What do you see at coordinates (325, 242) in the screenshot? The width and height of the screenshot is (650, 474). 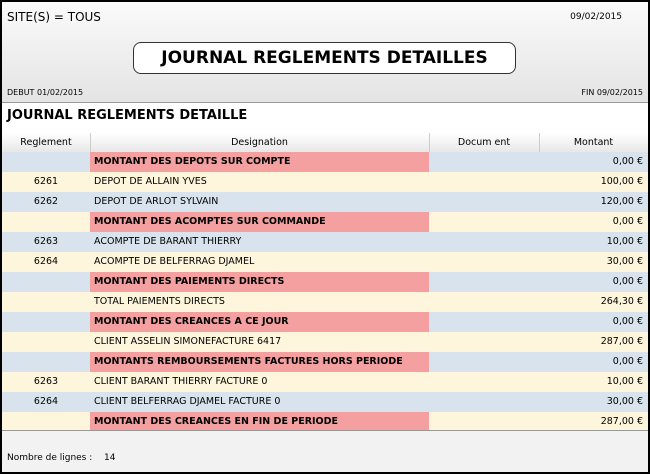 I see `table-row: 6263 ACOMPTE DE BARANT THIERRY 10,00 €` at bounding box center [325, 242].